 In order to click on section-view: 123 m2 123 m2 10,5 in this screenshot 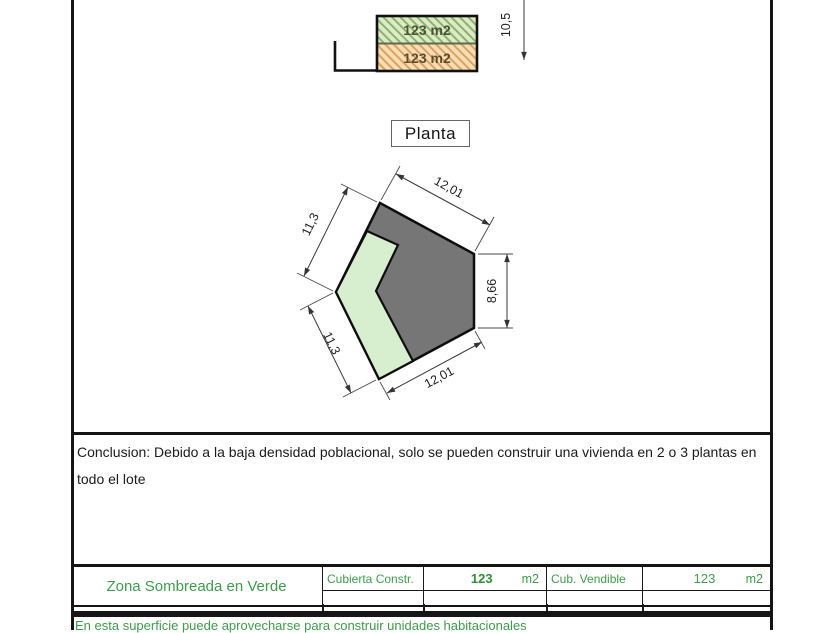, I will do `click(430, 36)`.